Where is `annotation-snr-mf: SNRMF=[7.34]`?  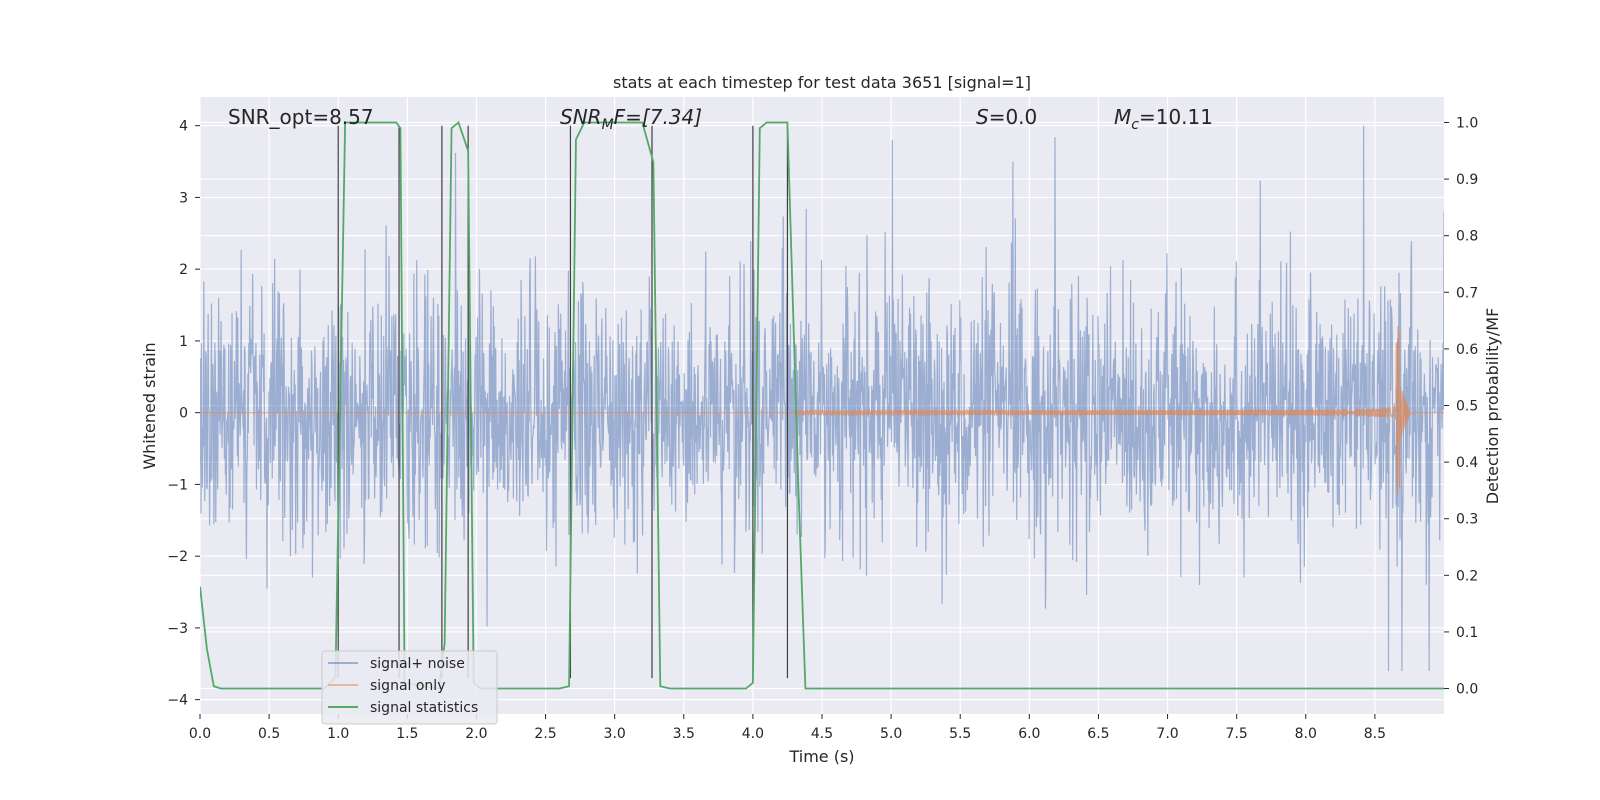
annotation-snr-mf: SNRMF=[7.34] is located at coordinates (631, 119).